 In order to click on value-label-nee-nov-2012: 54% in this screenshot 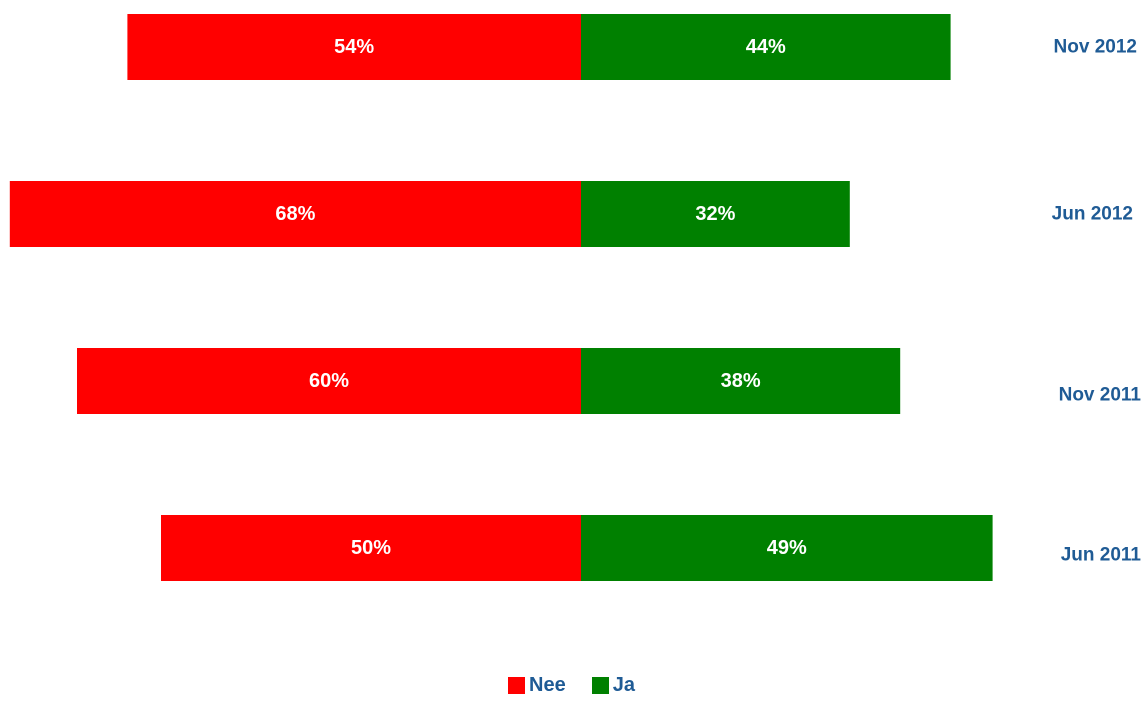, I will do `click(354, 47)`.